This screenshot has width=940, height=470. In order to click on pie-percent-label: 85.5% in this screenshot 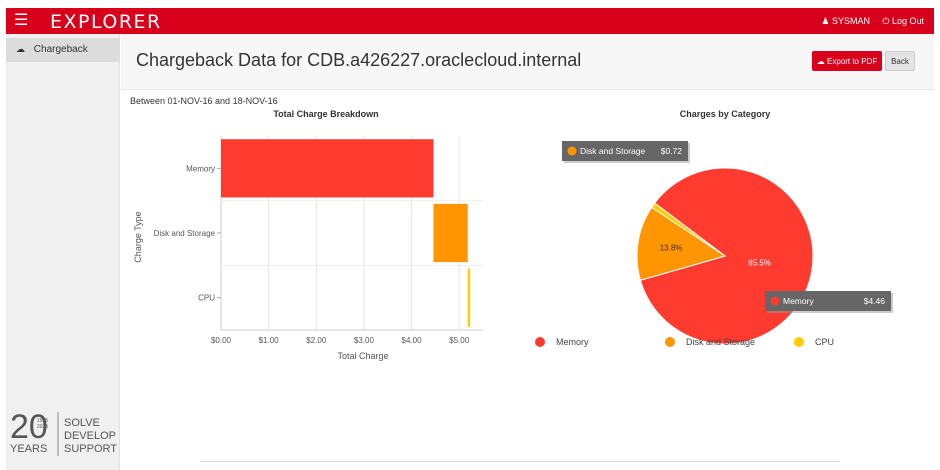, I will do `click(759, 262)`.